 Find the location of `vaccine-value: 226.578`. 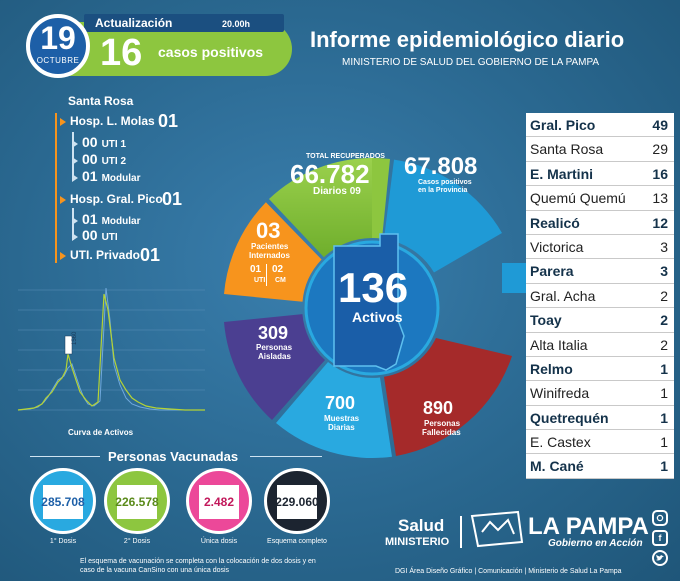

vaccine-value: 226.578 is located at coordinates (137, 502).